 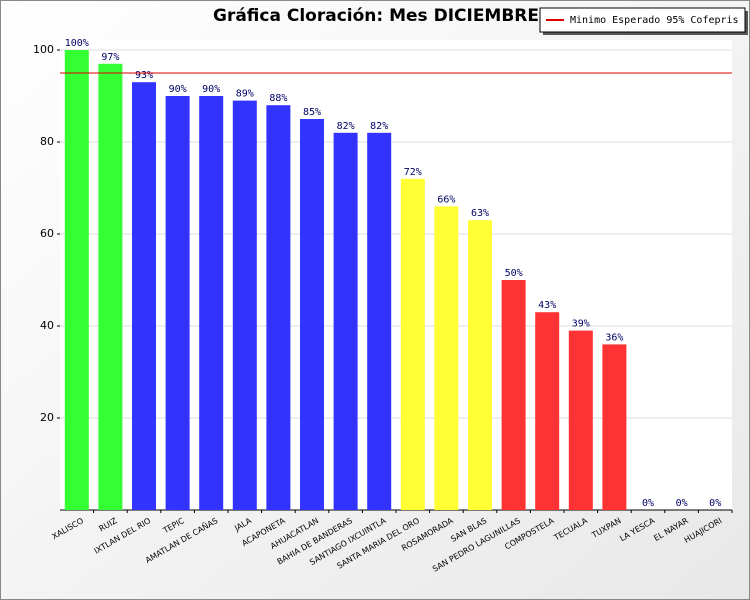 I want to click on value-label: 100%, so click(x=77, y=43).